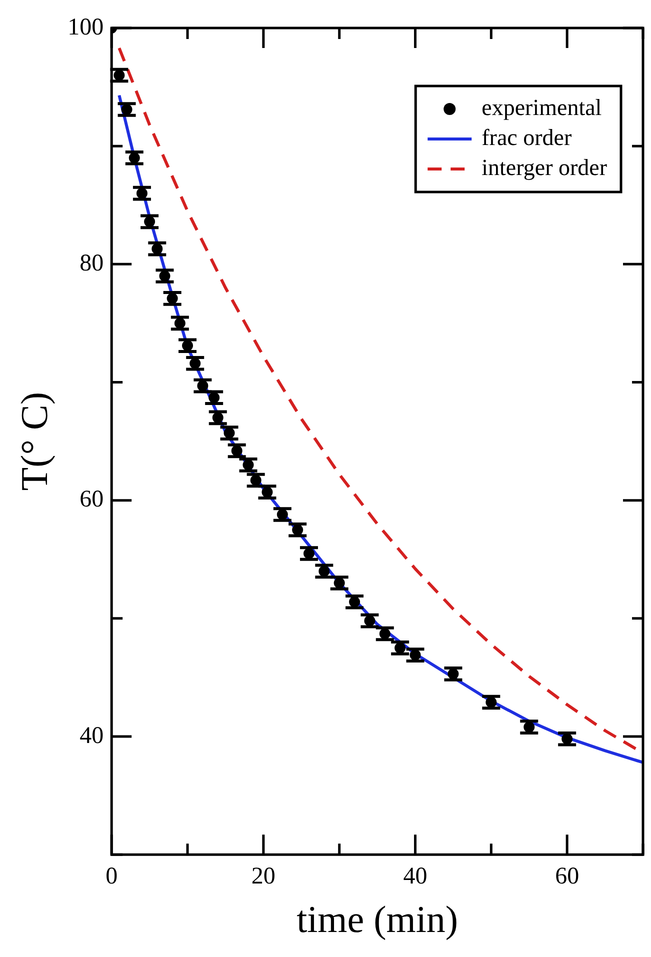  Describe the element at coordinates (527, 137) in the screenshot. I see `legend-label: frac order` at that location.